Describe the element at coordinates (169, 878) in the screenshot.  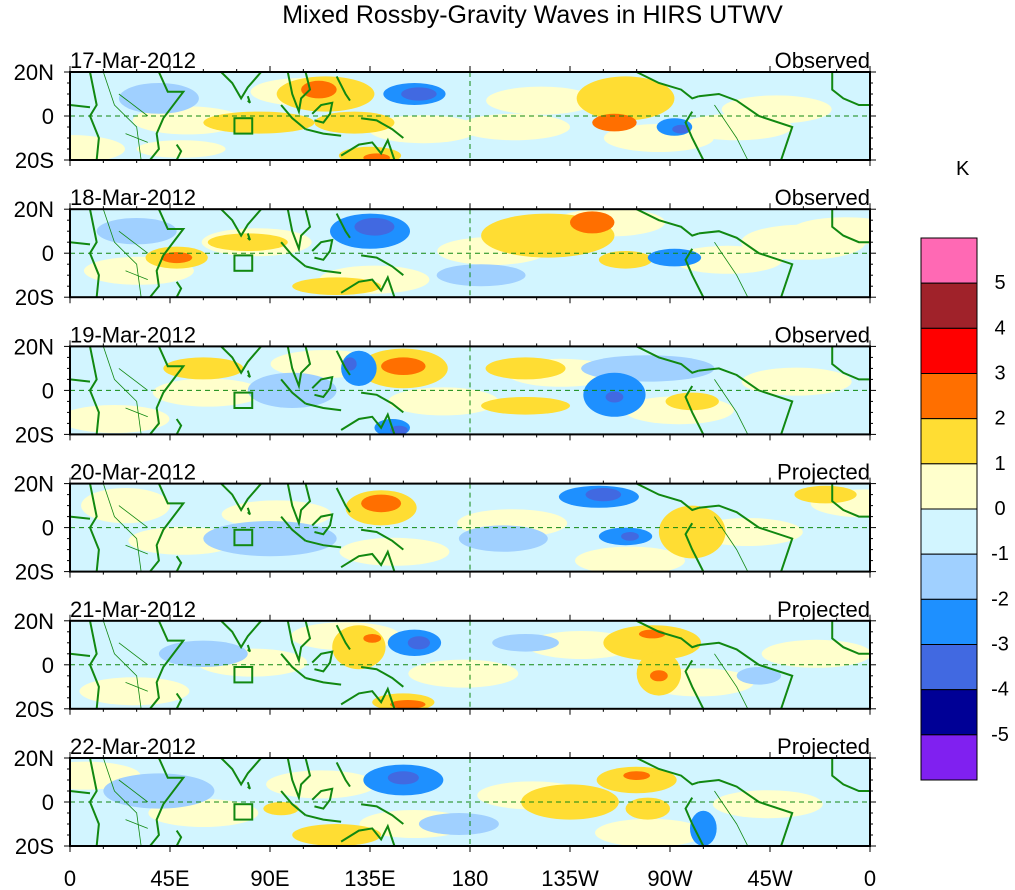
I see `x-tick-label: 45E` at that location.